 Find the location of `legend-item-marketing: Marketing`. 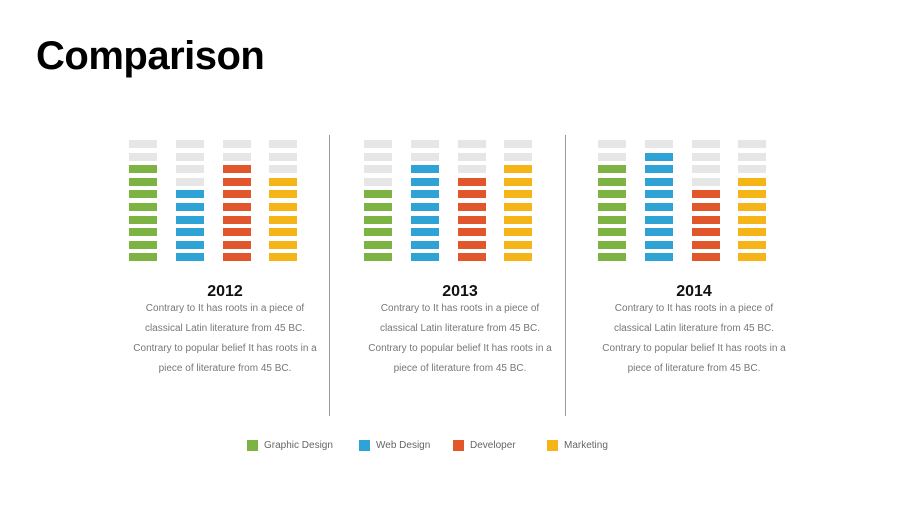

legend-item-marketing: Marketing is located at coordinates (577, 445).